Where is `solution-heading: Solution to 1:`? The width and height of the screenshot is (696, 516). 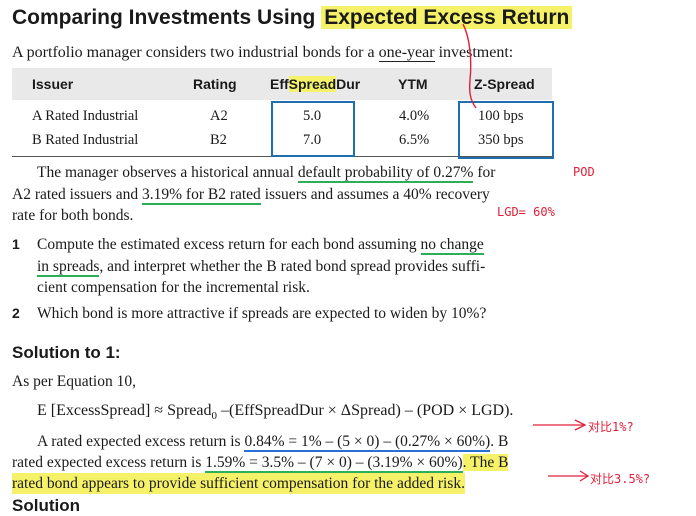 solution-heading: Solution to 1: is located at coordinates (66, 352).